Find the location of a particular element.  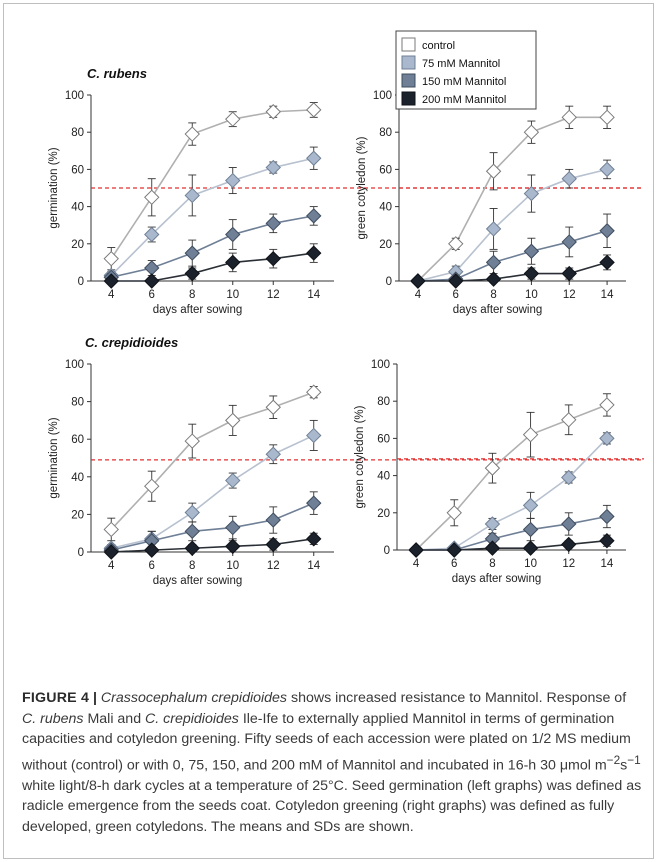

caption-label: FIGURE 4 is located at coordinates (56, 698).